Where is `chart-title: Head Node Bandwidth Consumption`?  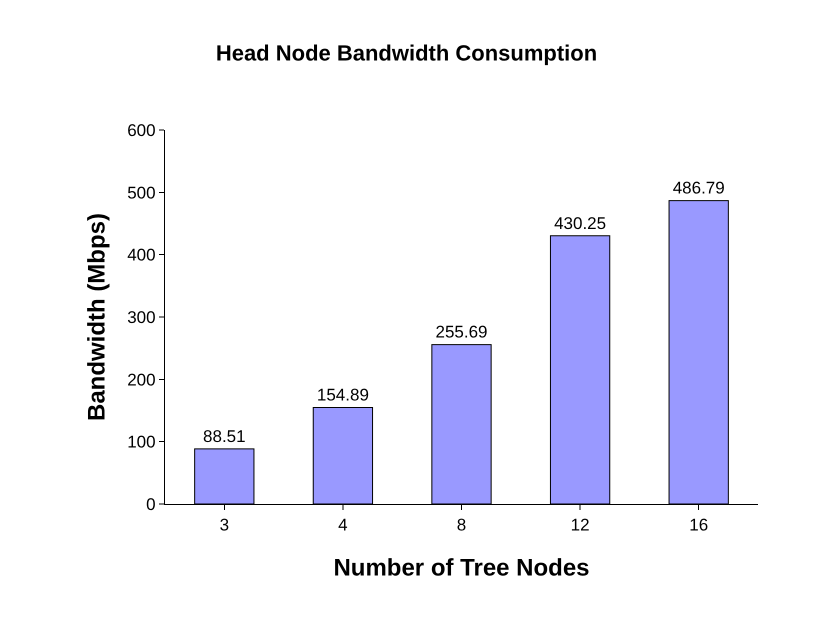 chart-title: Head Node Bandwidth Consumption is located at coordinates (407, 53).